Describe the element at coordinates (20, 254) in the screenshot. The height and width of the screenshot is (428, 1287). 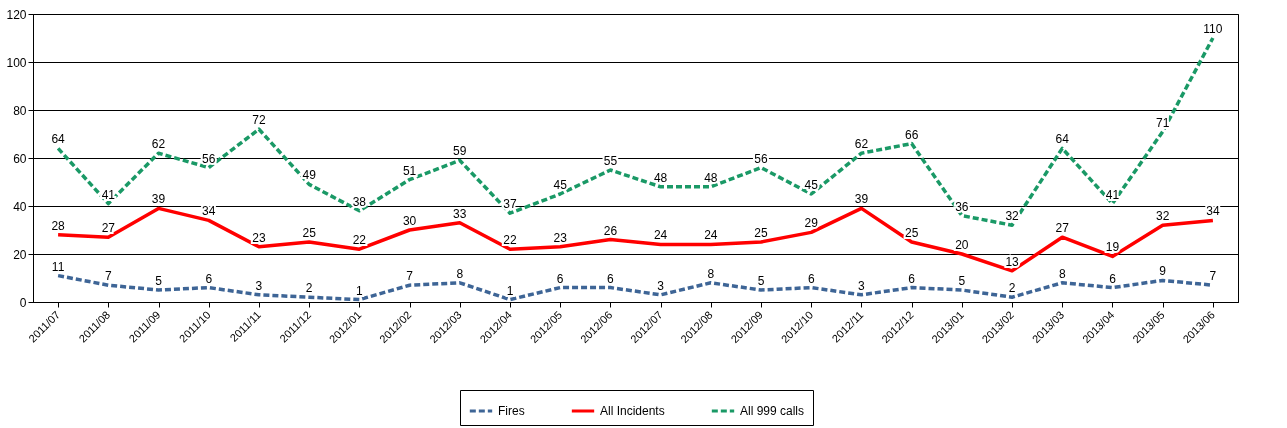
I see `y-tick-label: 20` at that location.